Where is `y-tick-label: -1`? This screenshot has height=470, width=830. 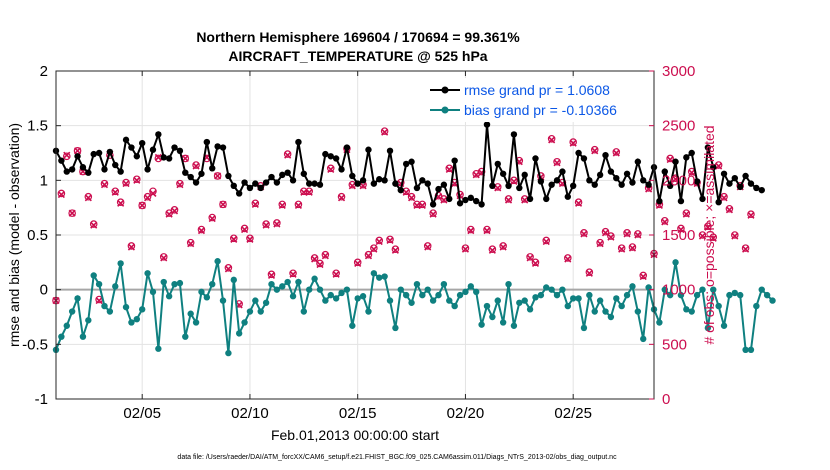
y-tick-label: -1 is located at coordinates (41, 399).